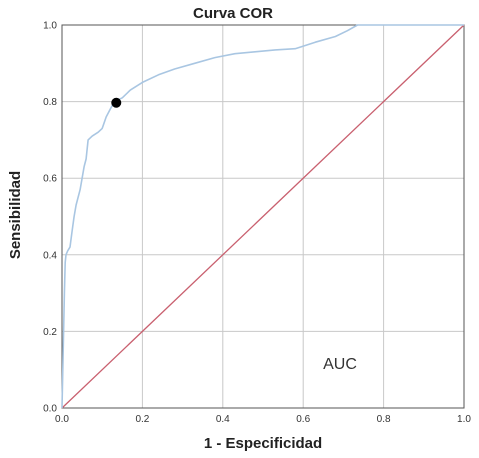  I want to click on y-tick-label: 1.0, so click(50, 26).